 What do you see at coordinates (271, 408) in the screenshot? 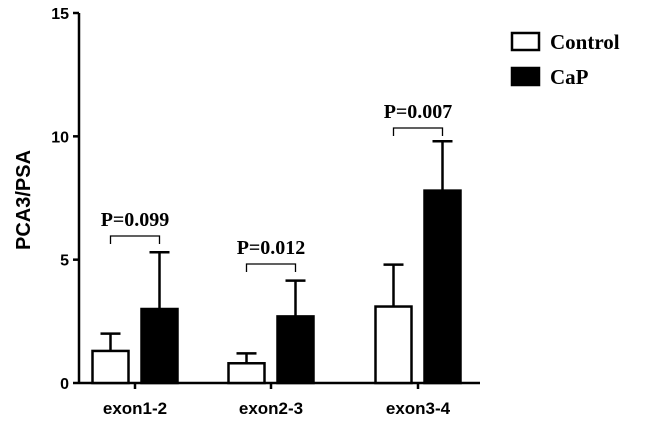
I see `x-tick-label: exon2-3` at bounding box center [271, 408].